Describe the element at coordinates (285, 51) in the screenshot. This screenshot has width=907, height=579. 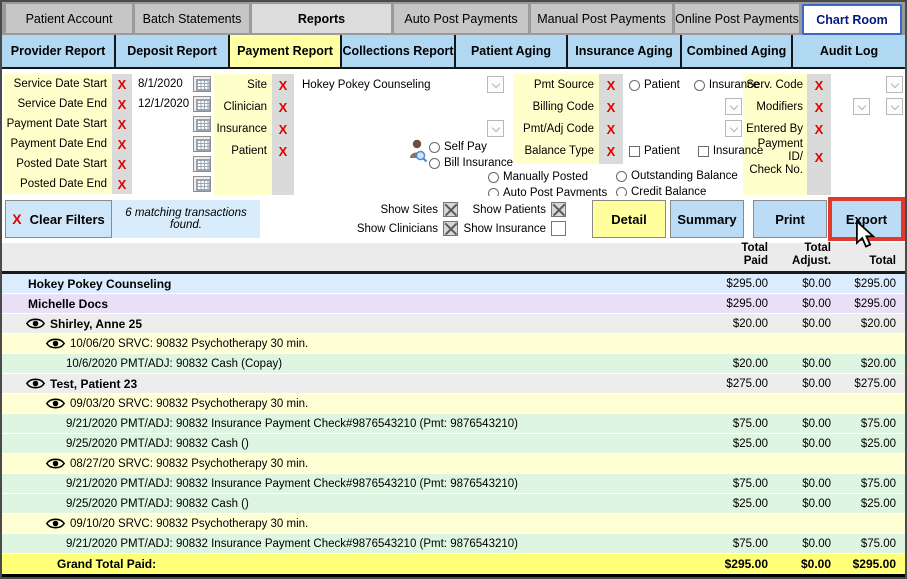
I see `report-tab: Payment Report` at that location.